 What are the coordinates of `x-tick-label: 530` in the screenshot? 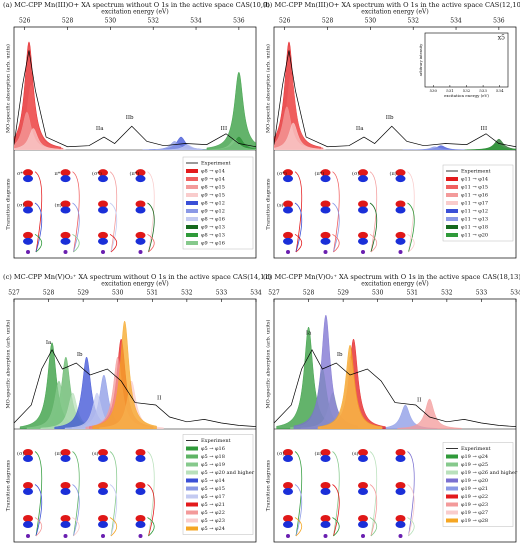 It's located at (111, 21).